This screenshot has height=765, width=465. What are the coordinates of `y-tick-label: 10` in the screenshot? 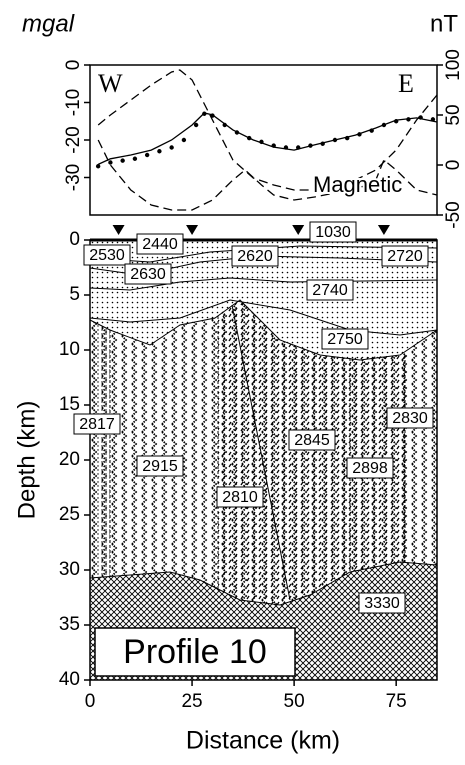 It's located at (69, 349).